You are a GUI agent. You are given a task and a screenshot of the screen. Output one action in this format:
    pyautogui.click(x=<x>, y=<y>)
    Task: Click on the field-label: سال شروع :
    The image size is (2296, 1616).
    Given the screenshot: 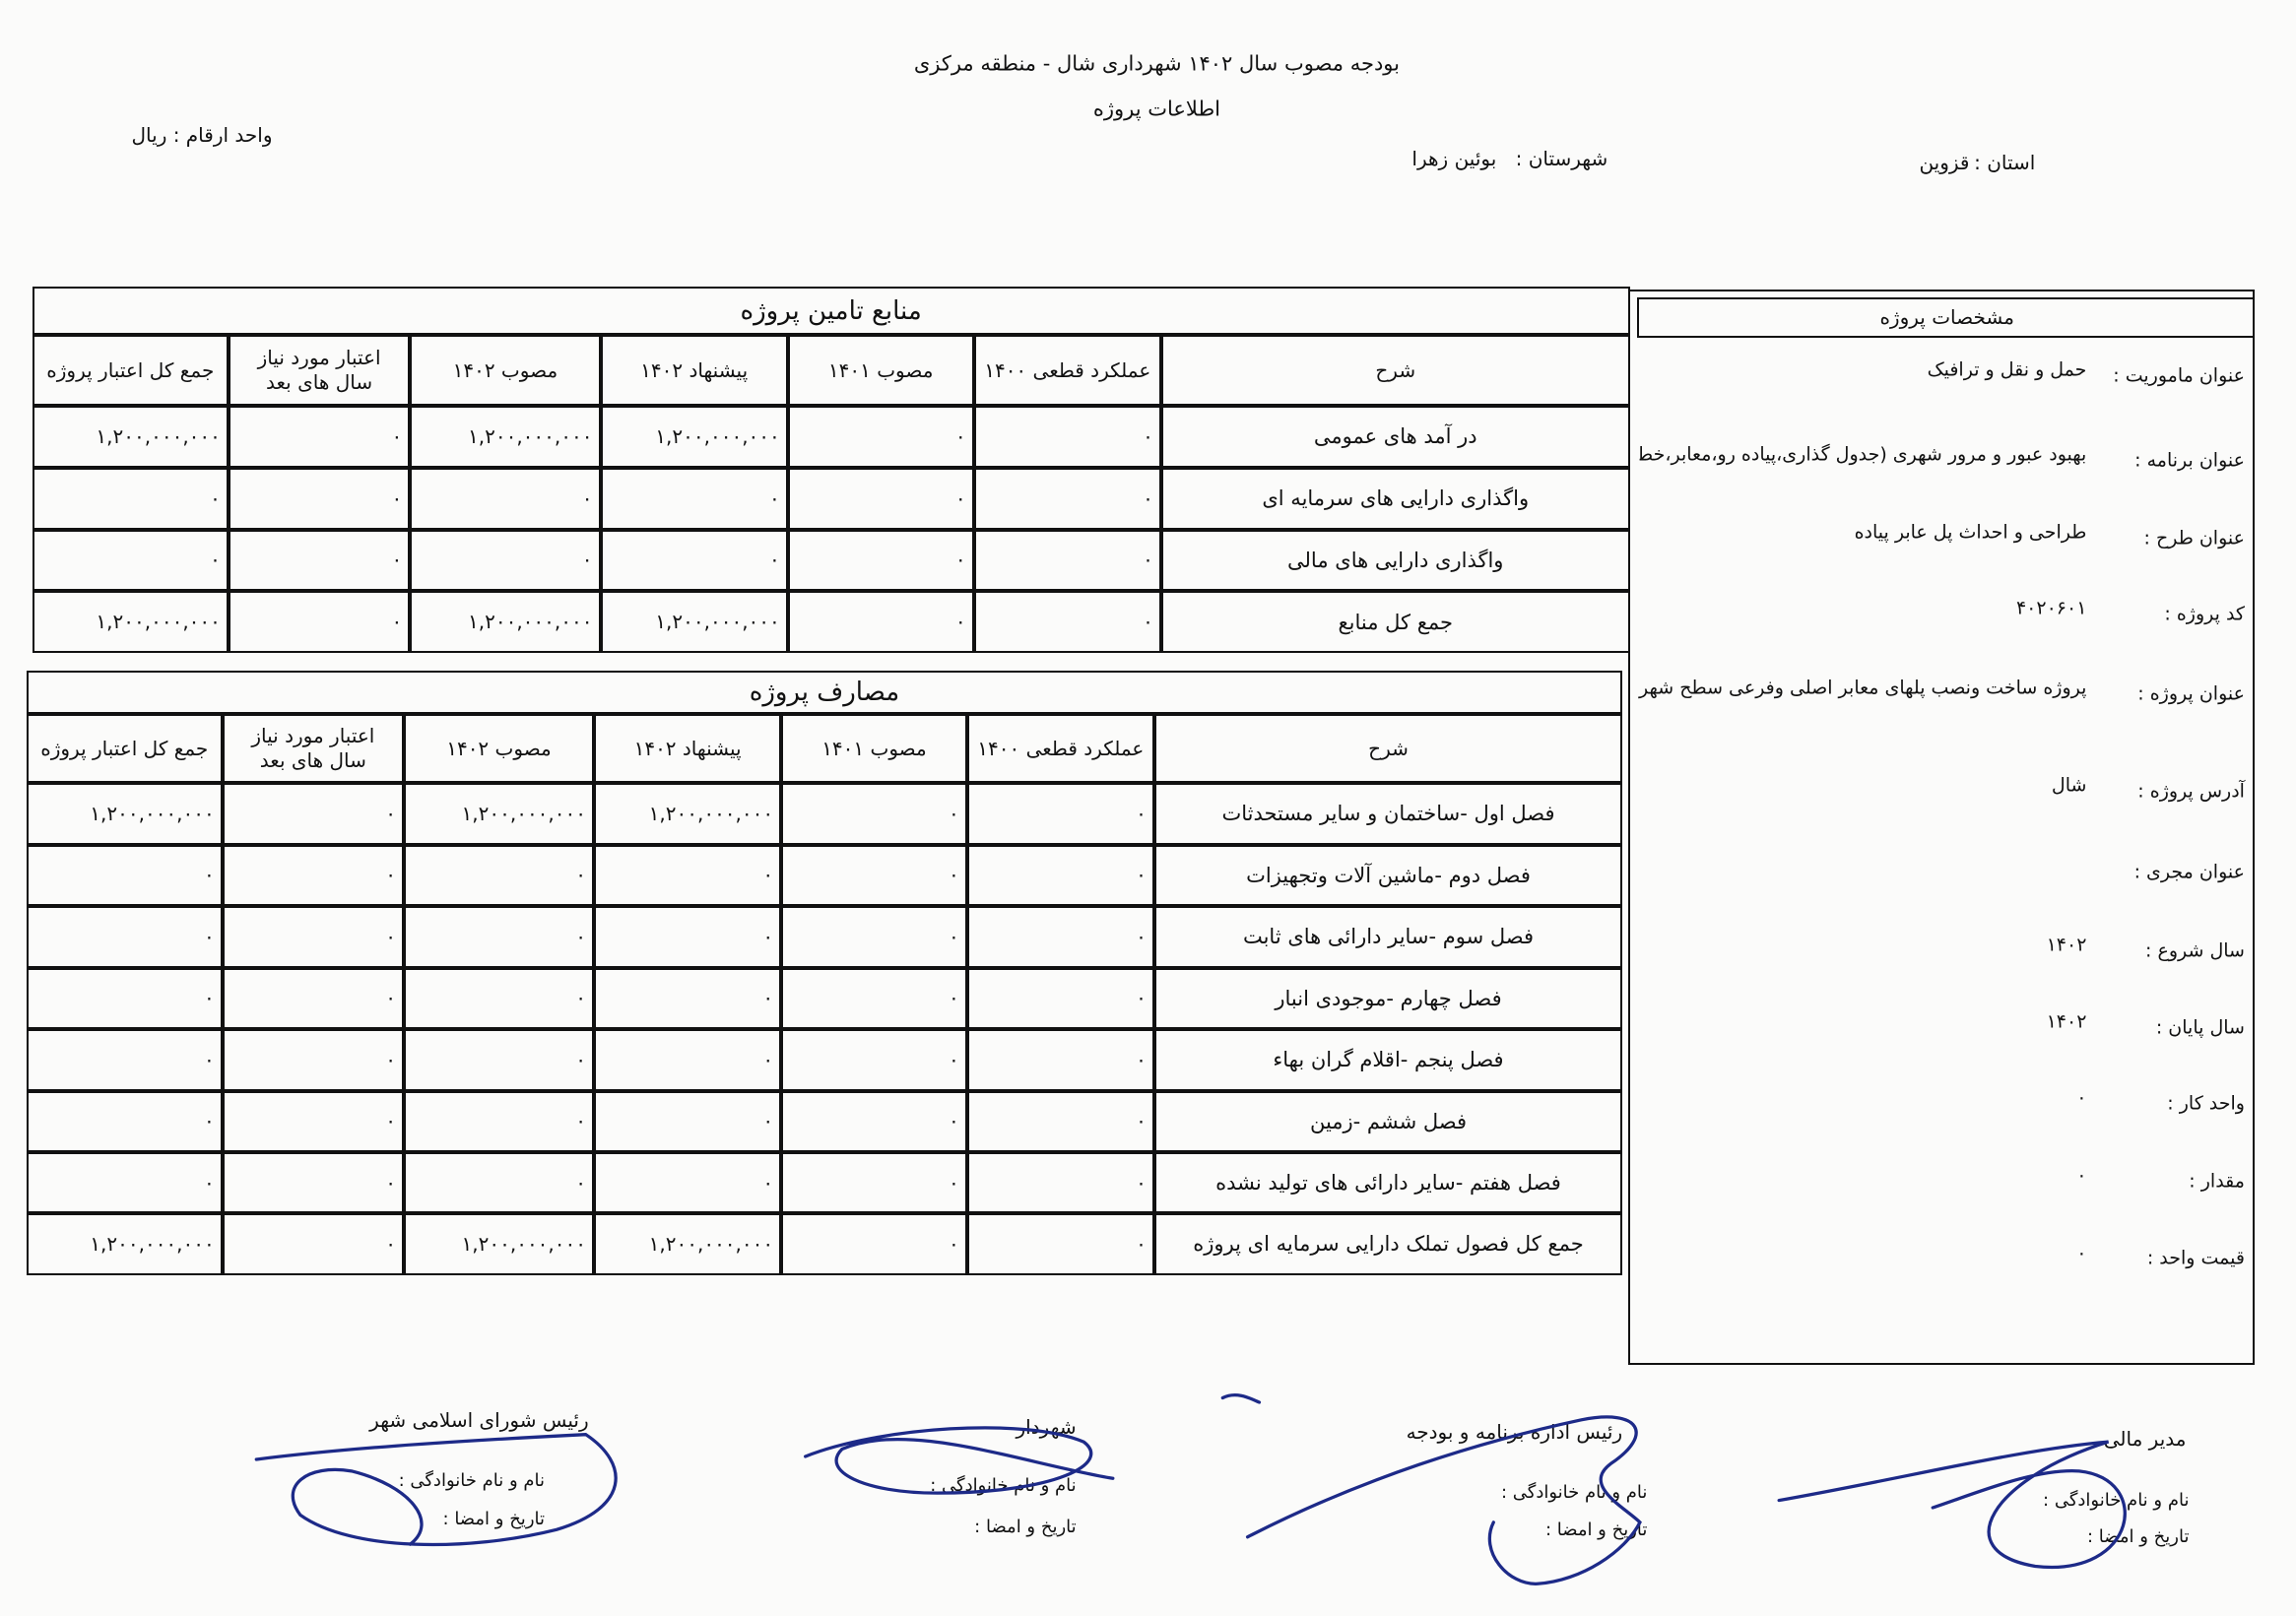 What is the action you would take?
    pyautogui.click(x=2195, y=950)
    